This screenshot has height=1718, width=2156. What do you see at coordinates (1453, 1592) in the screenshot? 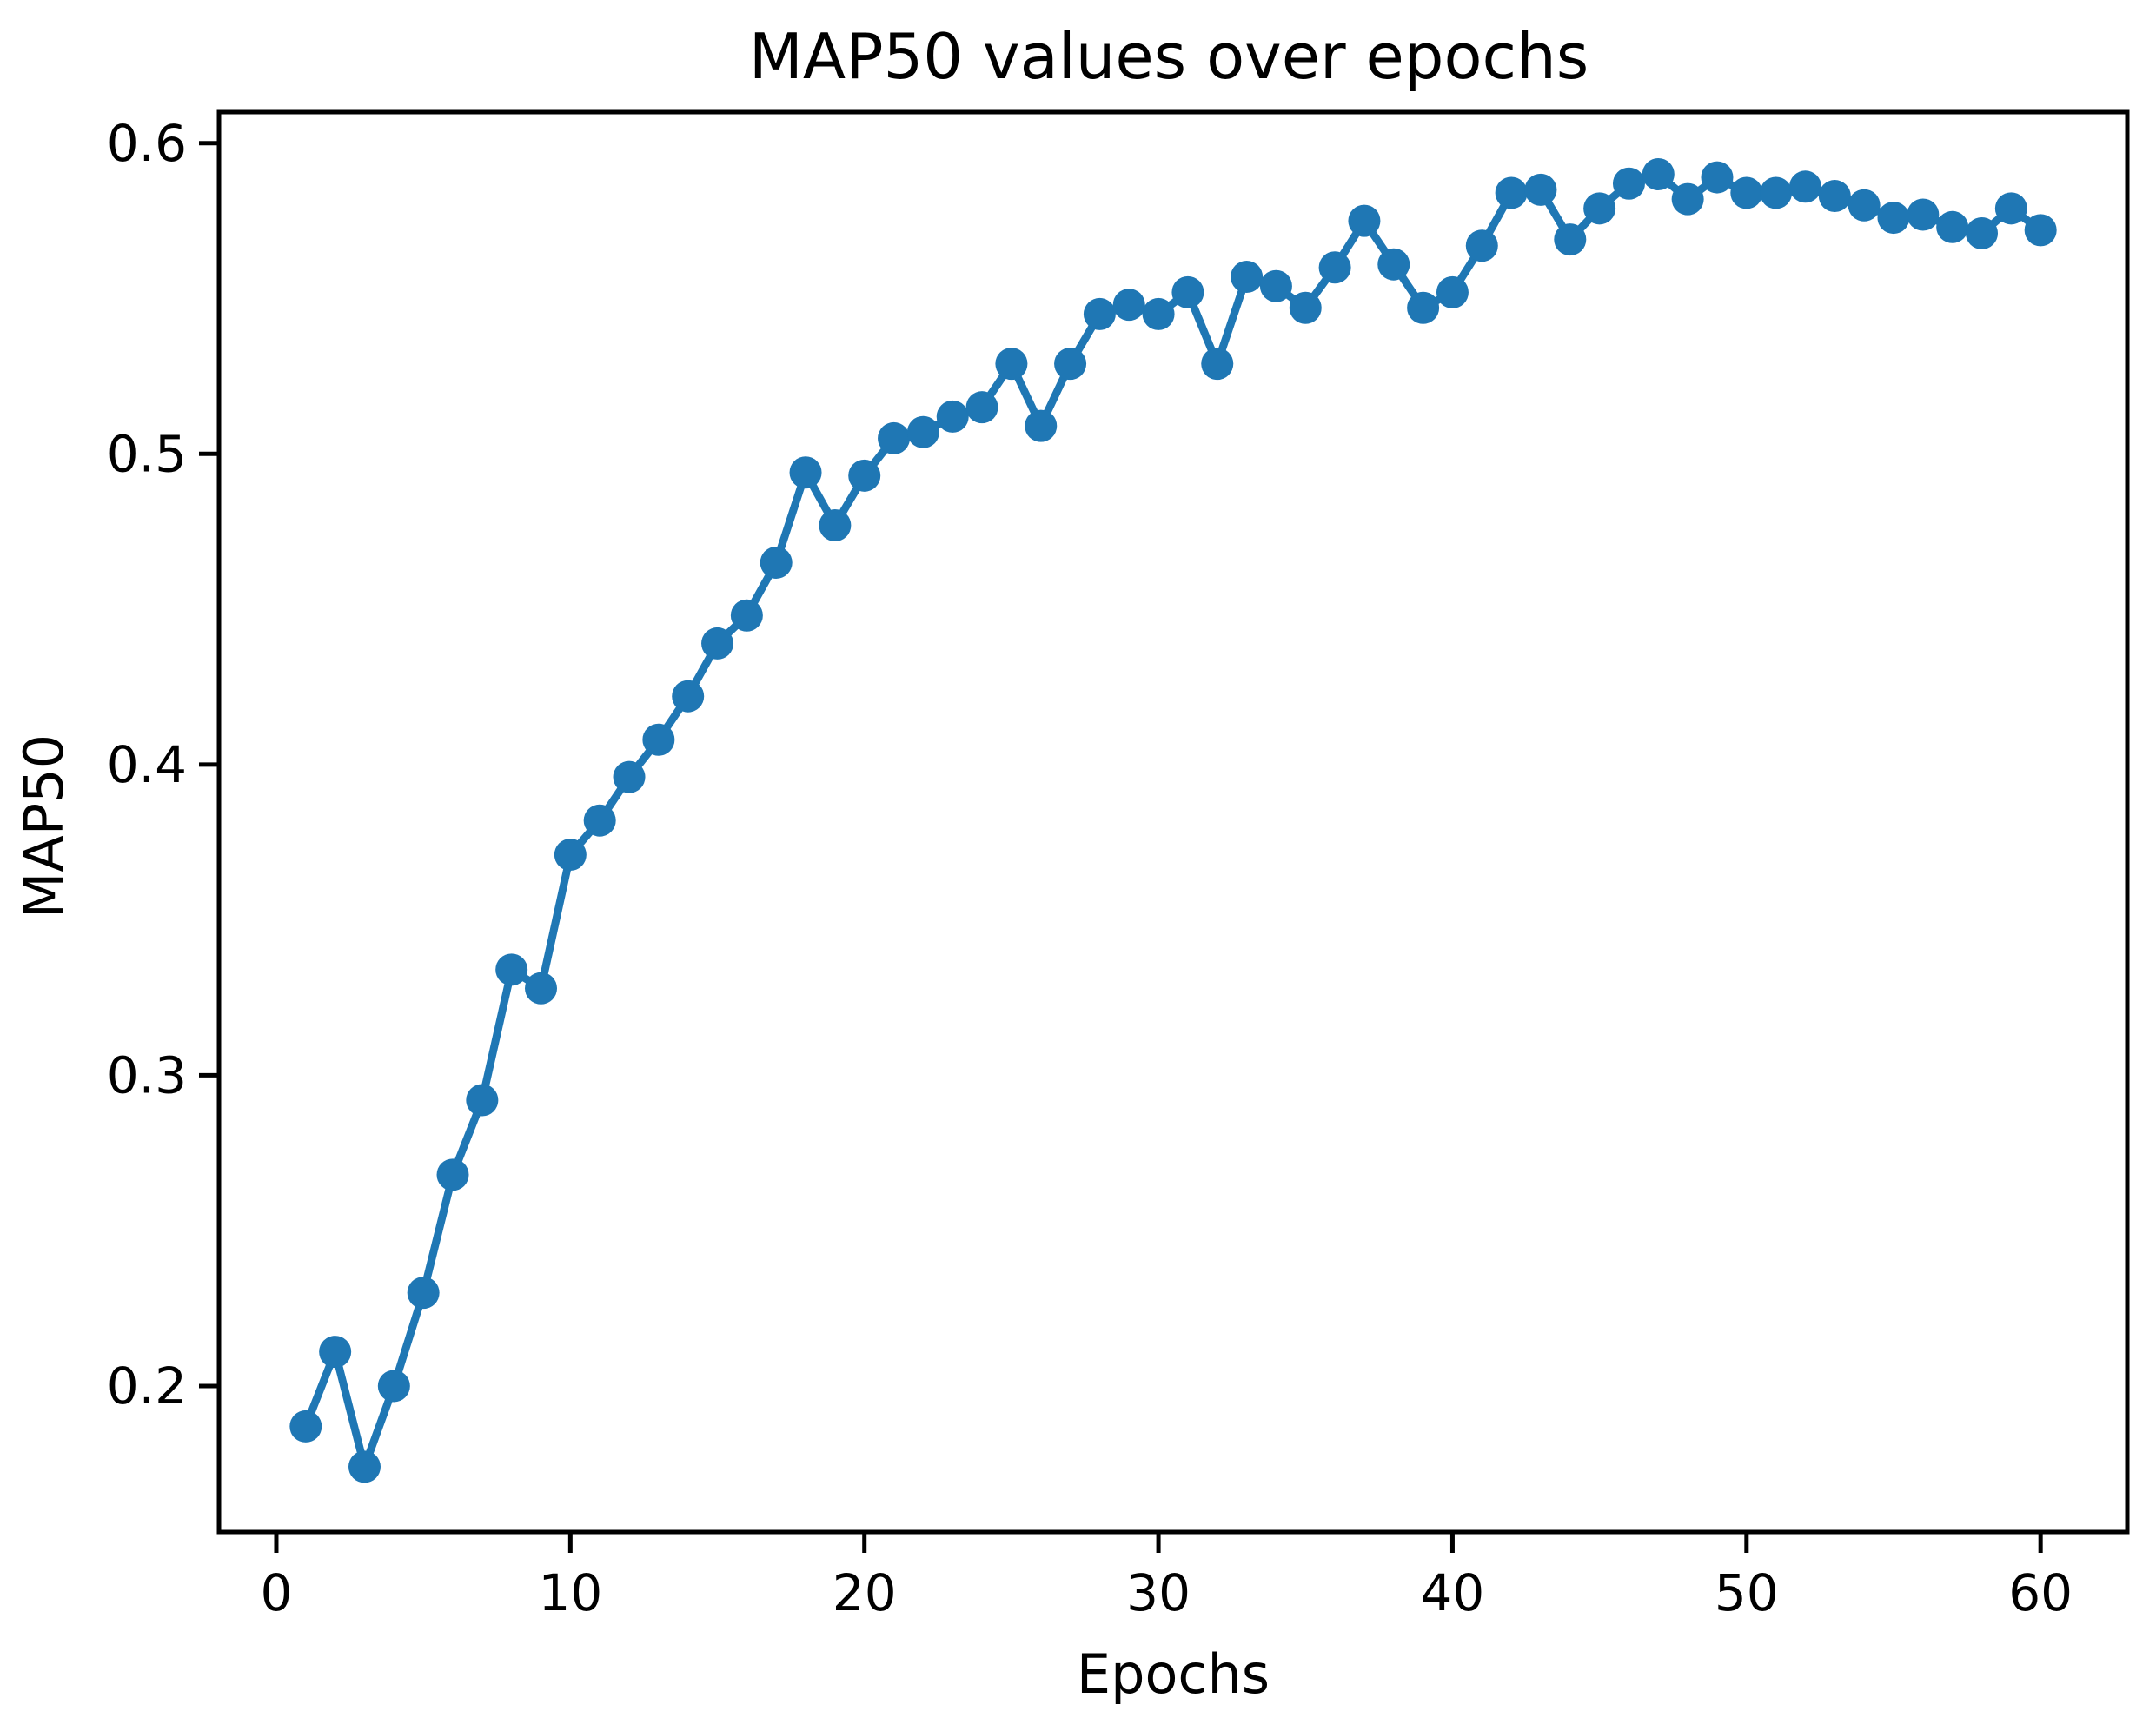
I see `x-tick-label: 40` at bounding box center [1453, 1592].